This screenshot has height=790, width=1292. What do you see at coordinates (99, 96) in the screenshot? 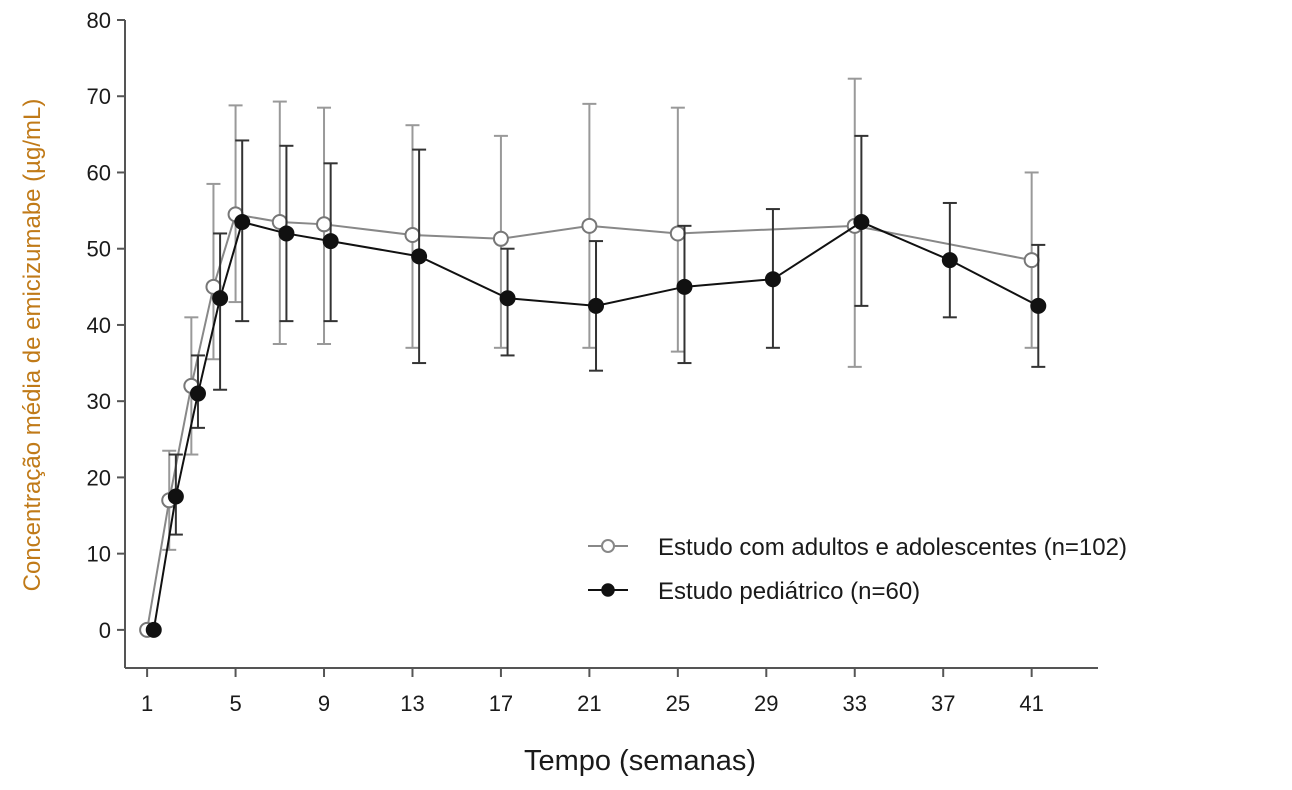
I see `y-tick-label: 70` at bounding box center [99, 96].